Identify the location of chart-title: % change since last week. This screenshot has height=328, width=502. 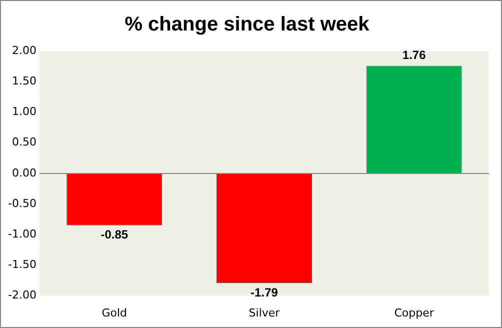
(247, 25).